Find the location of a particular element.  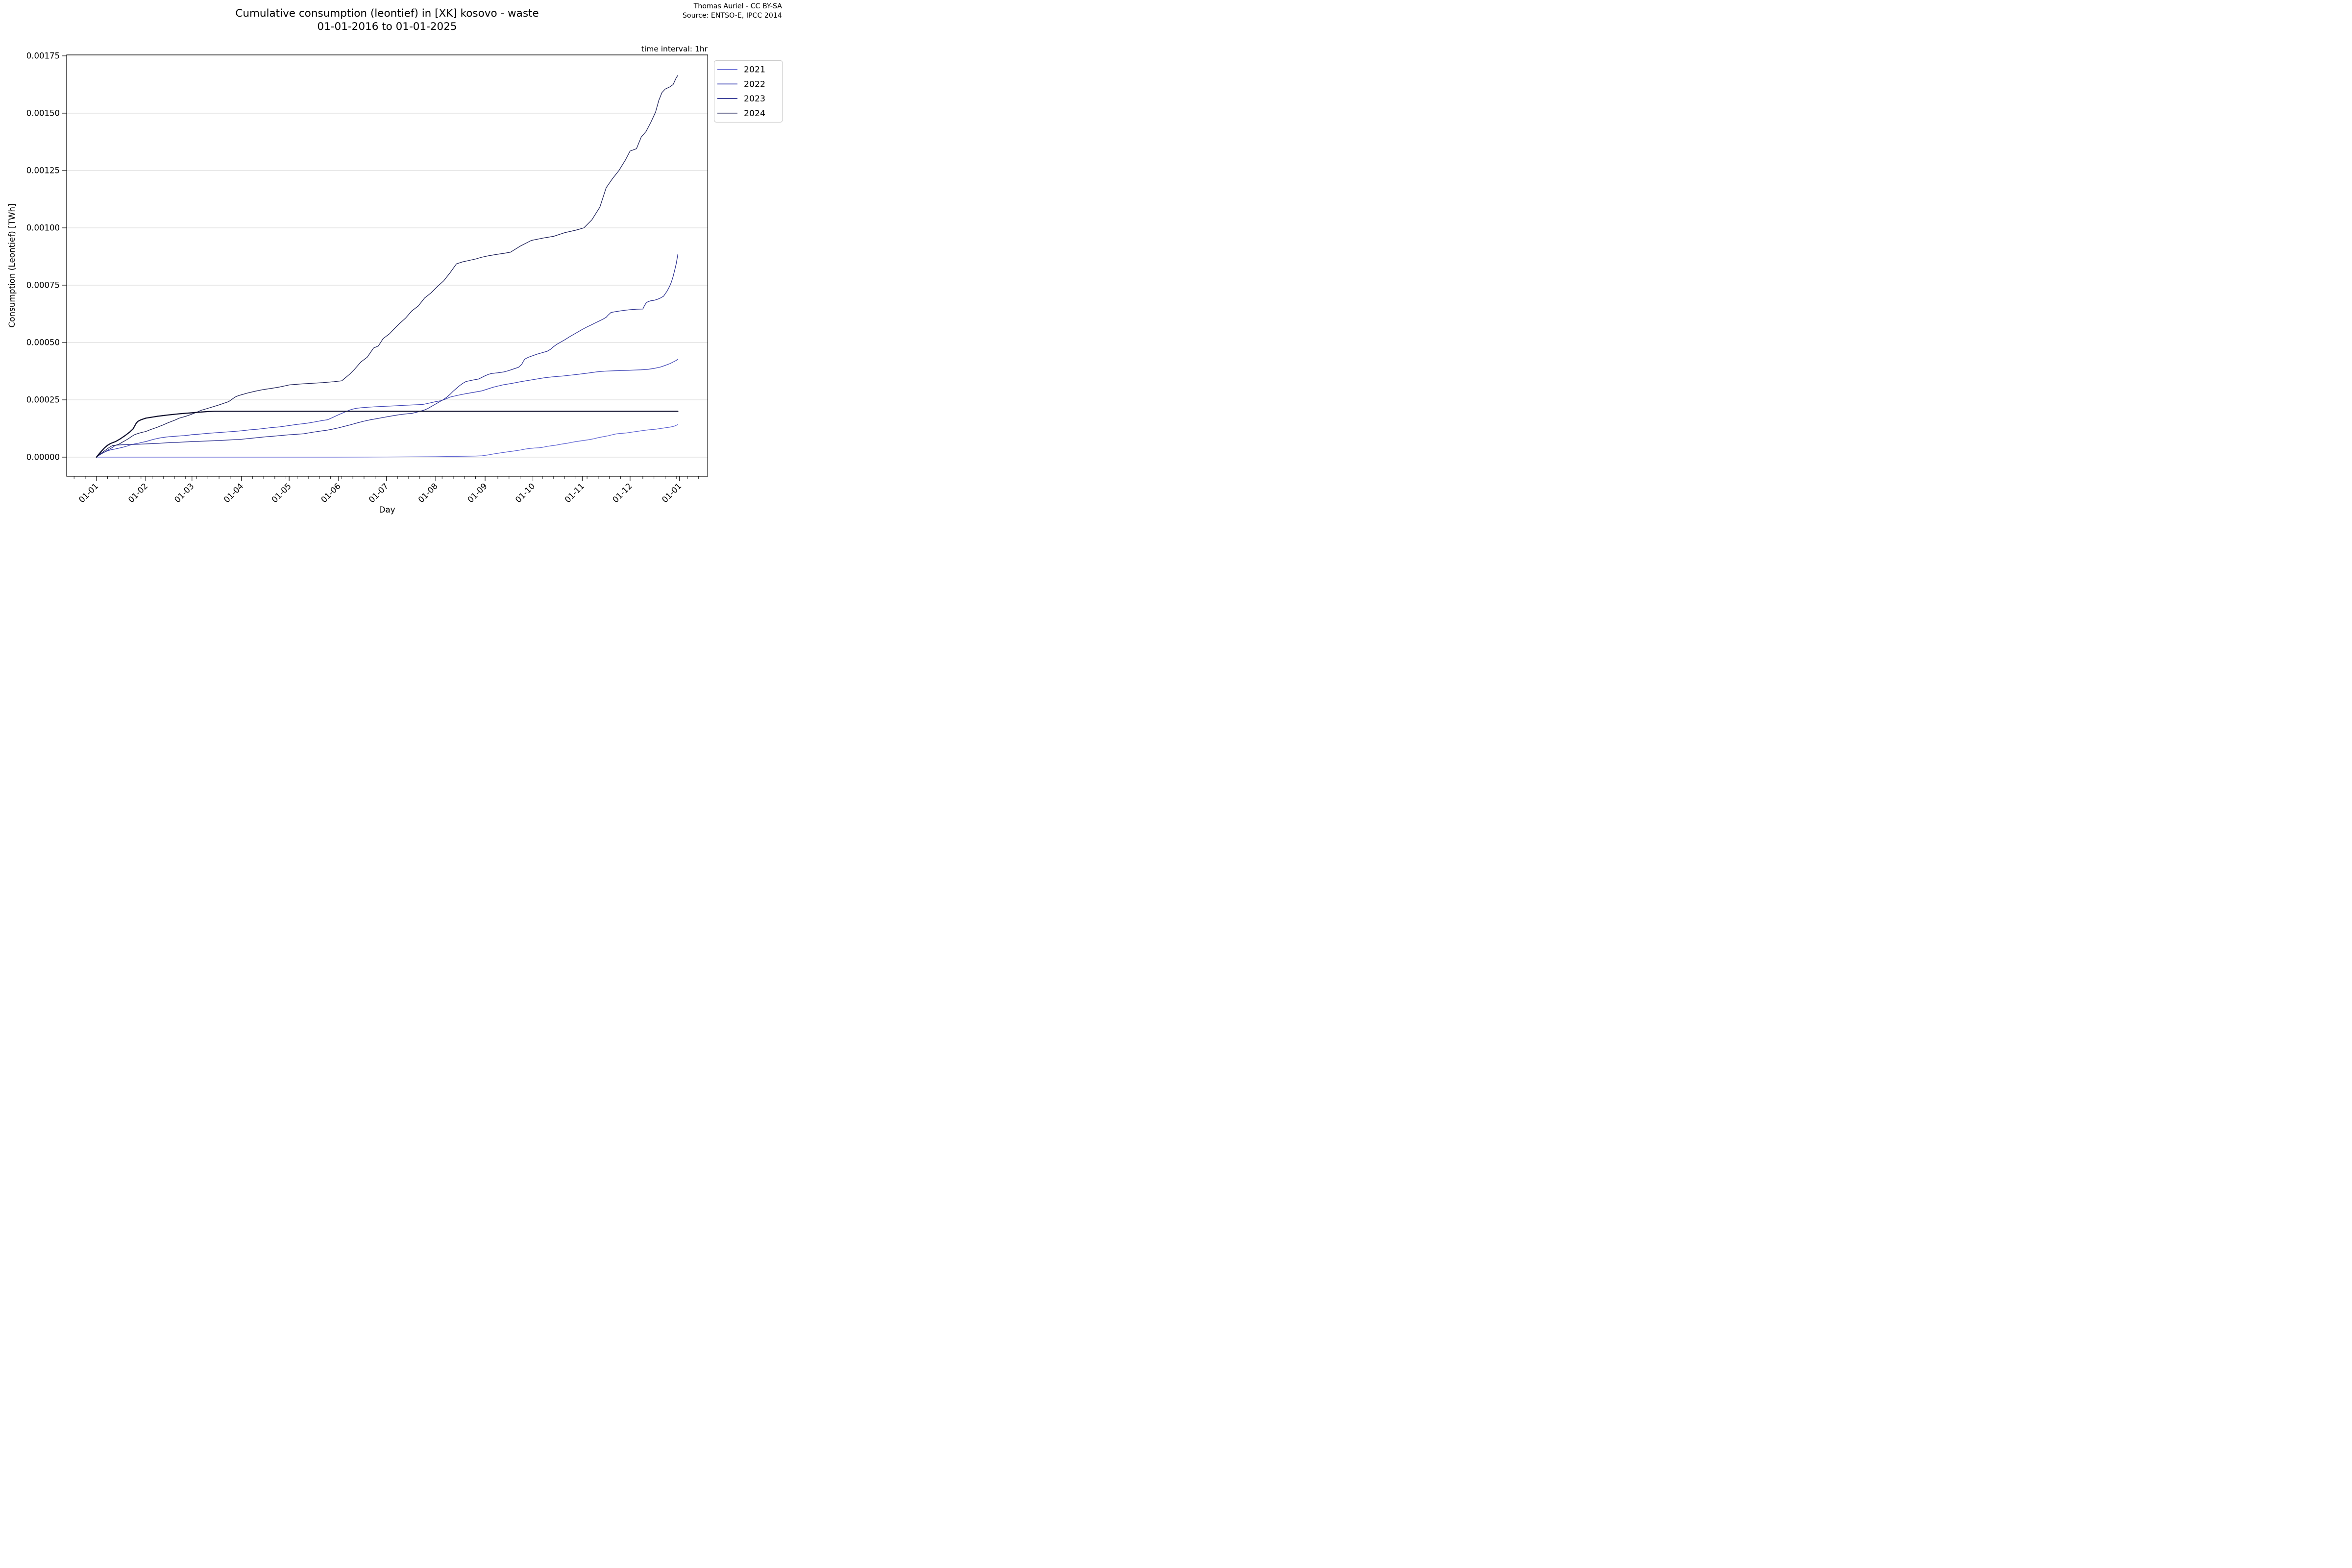

attribution-line1: Thomas Auriel - CC BY-SA is located at coordinates (738, 6).